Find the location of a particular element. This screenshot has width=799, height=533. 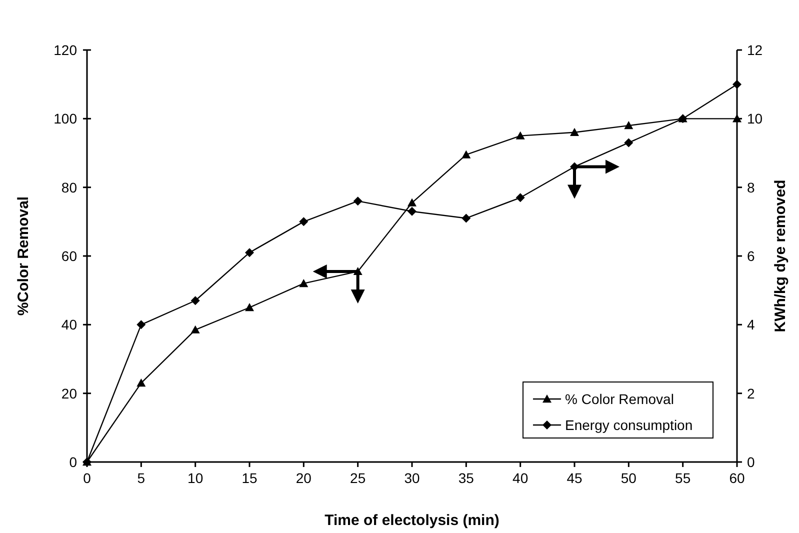

y-tick-label: 100 is located at coordinates (66, 118).